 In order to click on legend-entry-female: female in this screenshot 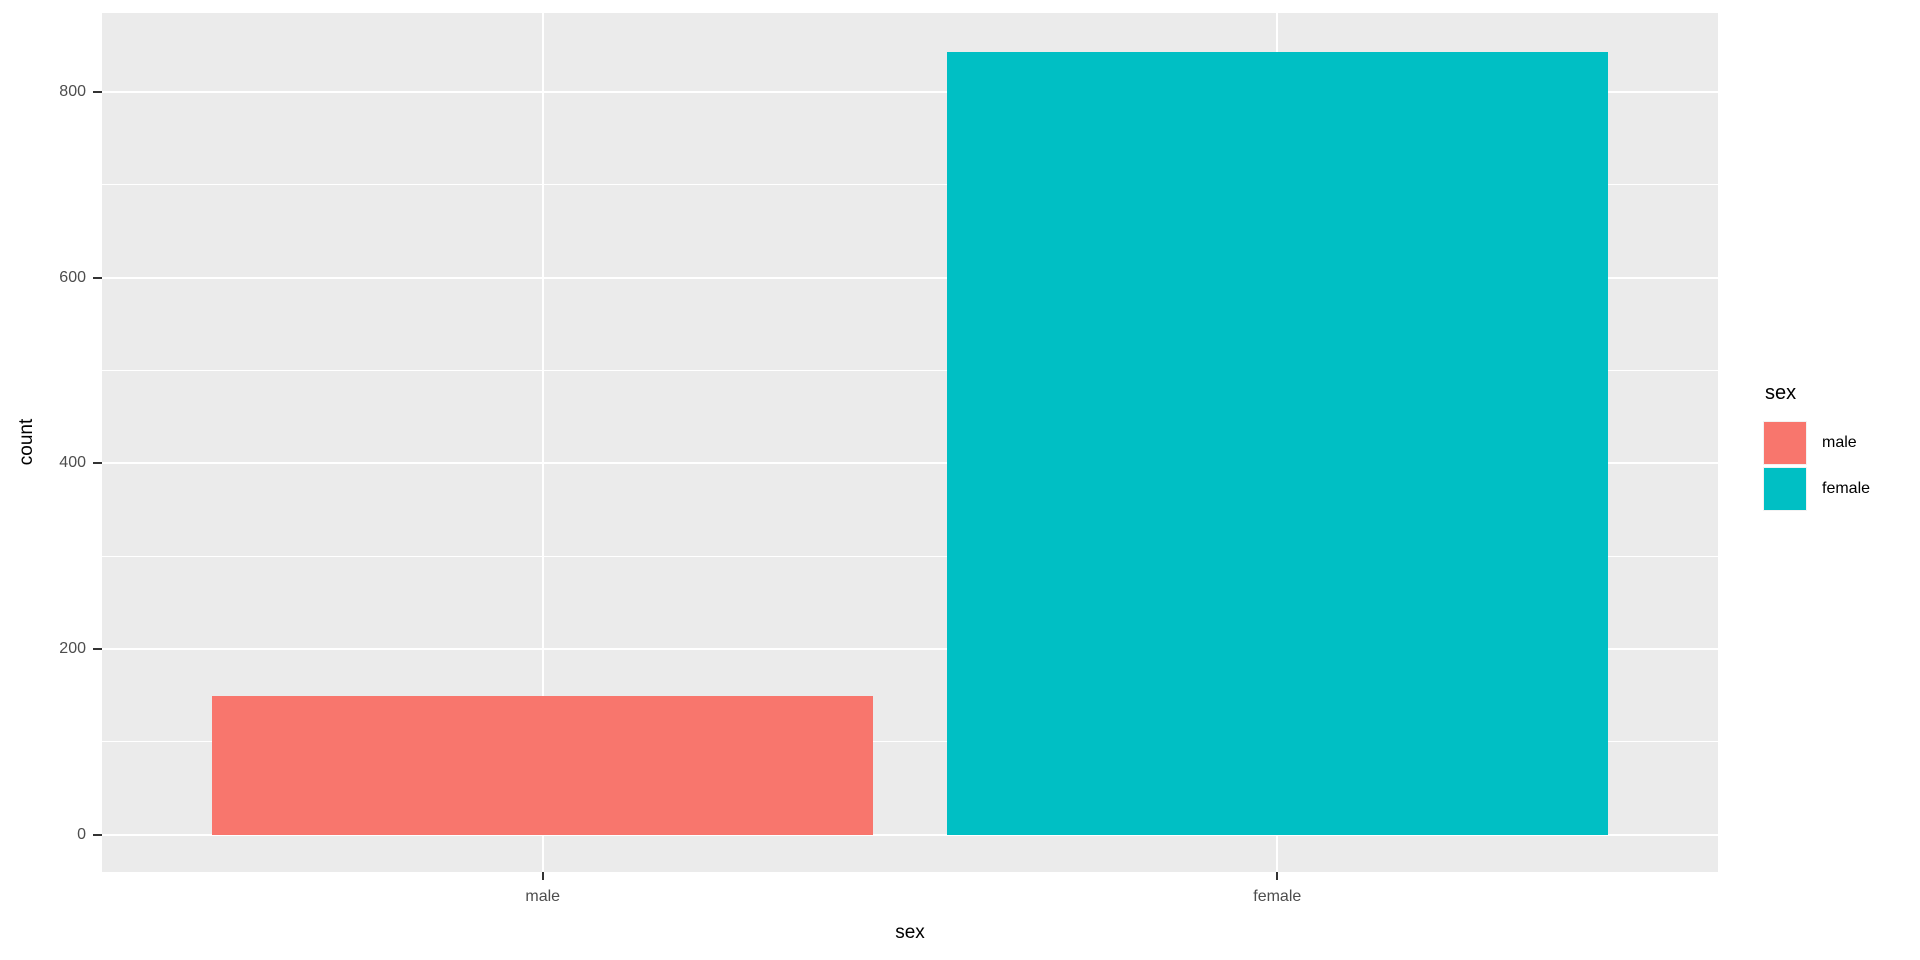, I will do `click(1816, 489)`.